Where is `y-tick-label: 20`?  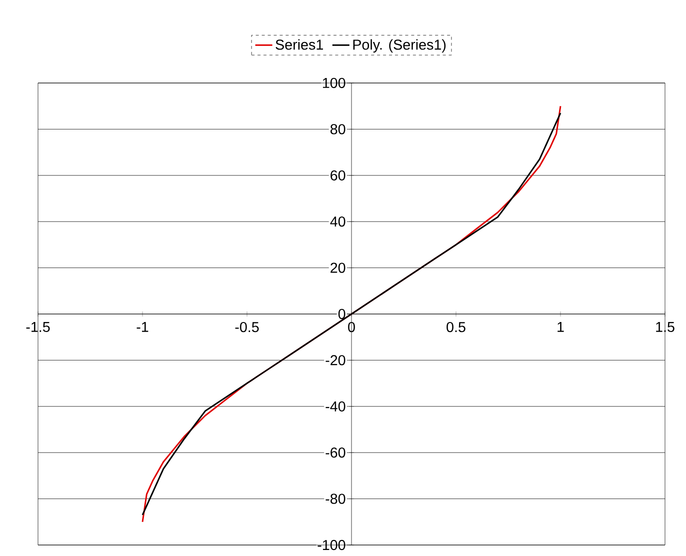
y-tick-label: 20 is located at coordinates (338, 267).